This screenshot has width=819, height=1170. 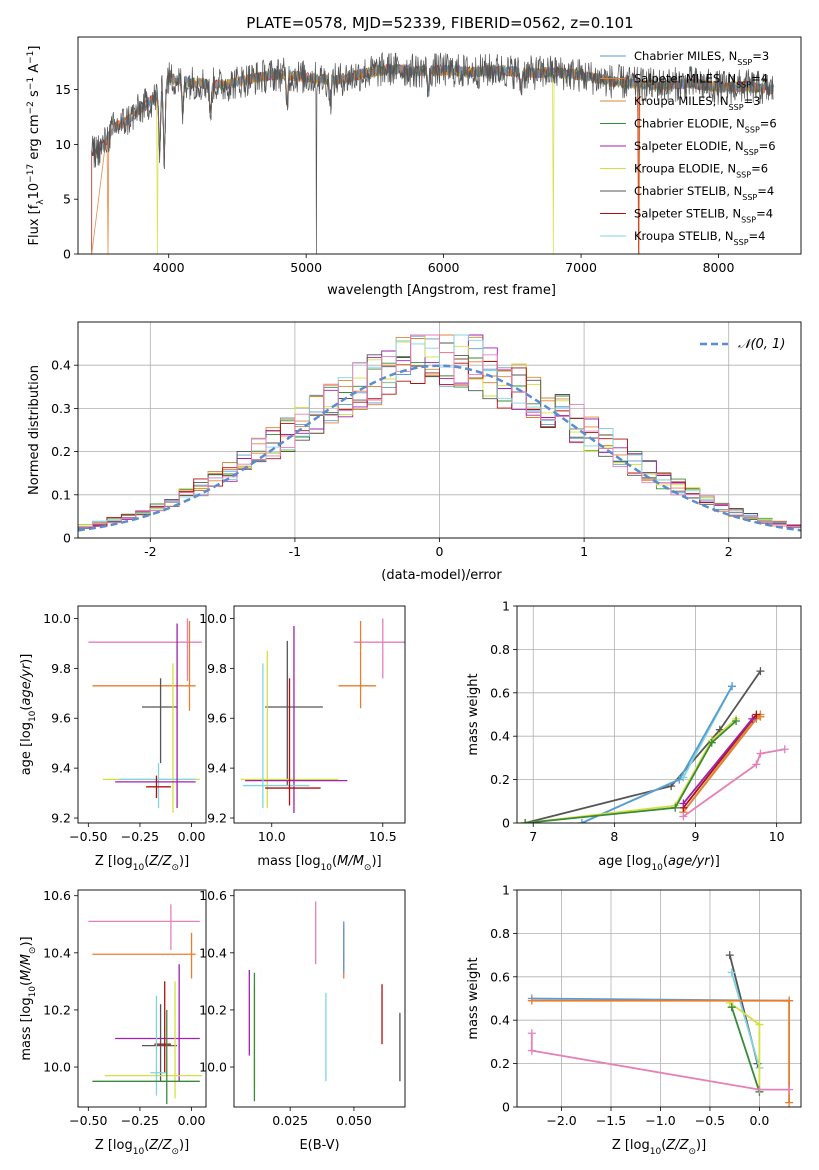 I want to click on legend-label-main: Chabrier STELIB, N, so click(x=688, y=191).